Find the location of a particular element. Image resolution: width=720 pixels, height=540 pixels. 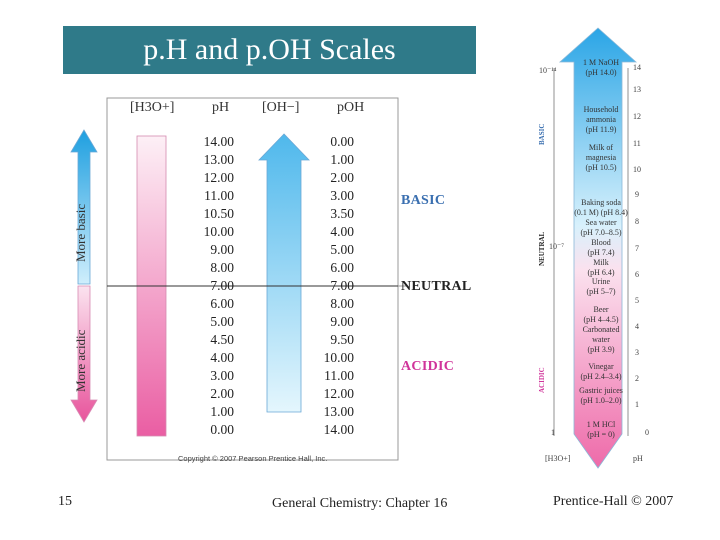

ph-value: 12.00 is located at coordinates (218, 177).